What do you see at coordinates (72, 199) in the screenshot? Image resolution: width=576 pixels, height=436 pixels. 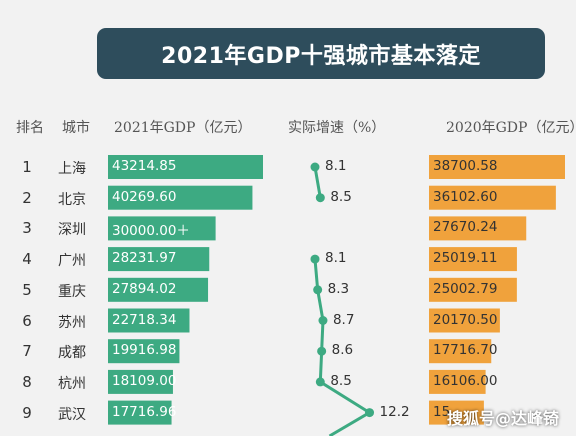 I see `city-label: 北京` at bounding box center [72, 199].